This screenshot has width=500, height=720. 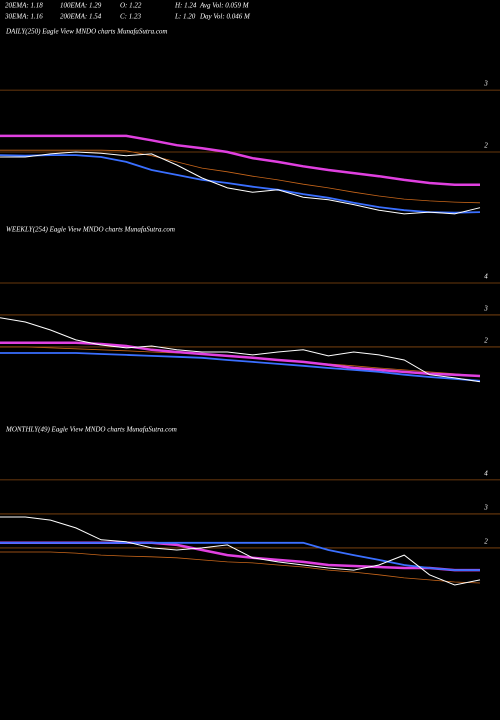 I want to click on header-stat: O: 1.22, so click(x=131, y=6).